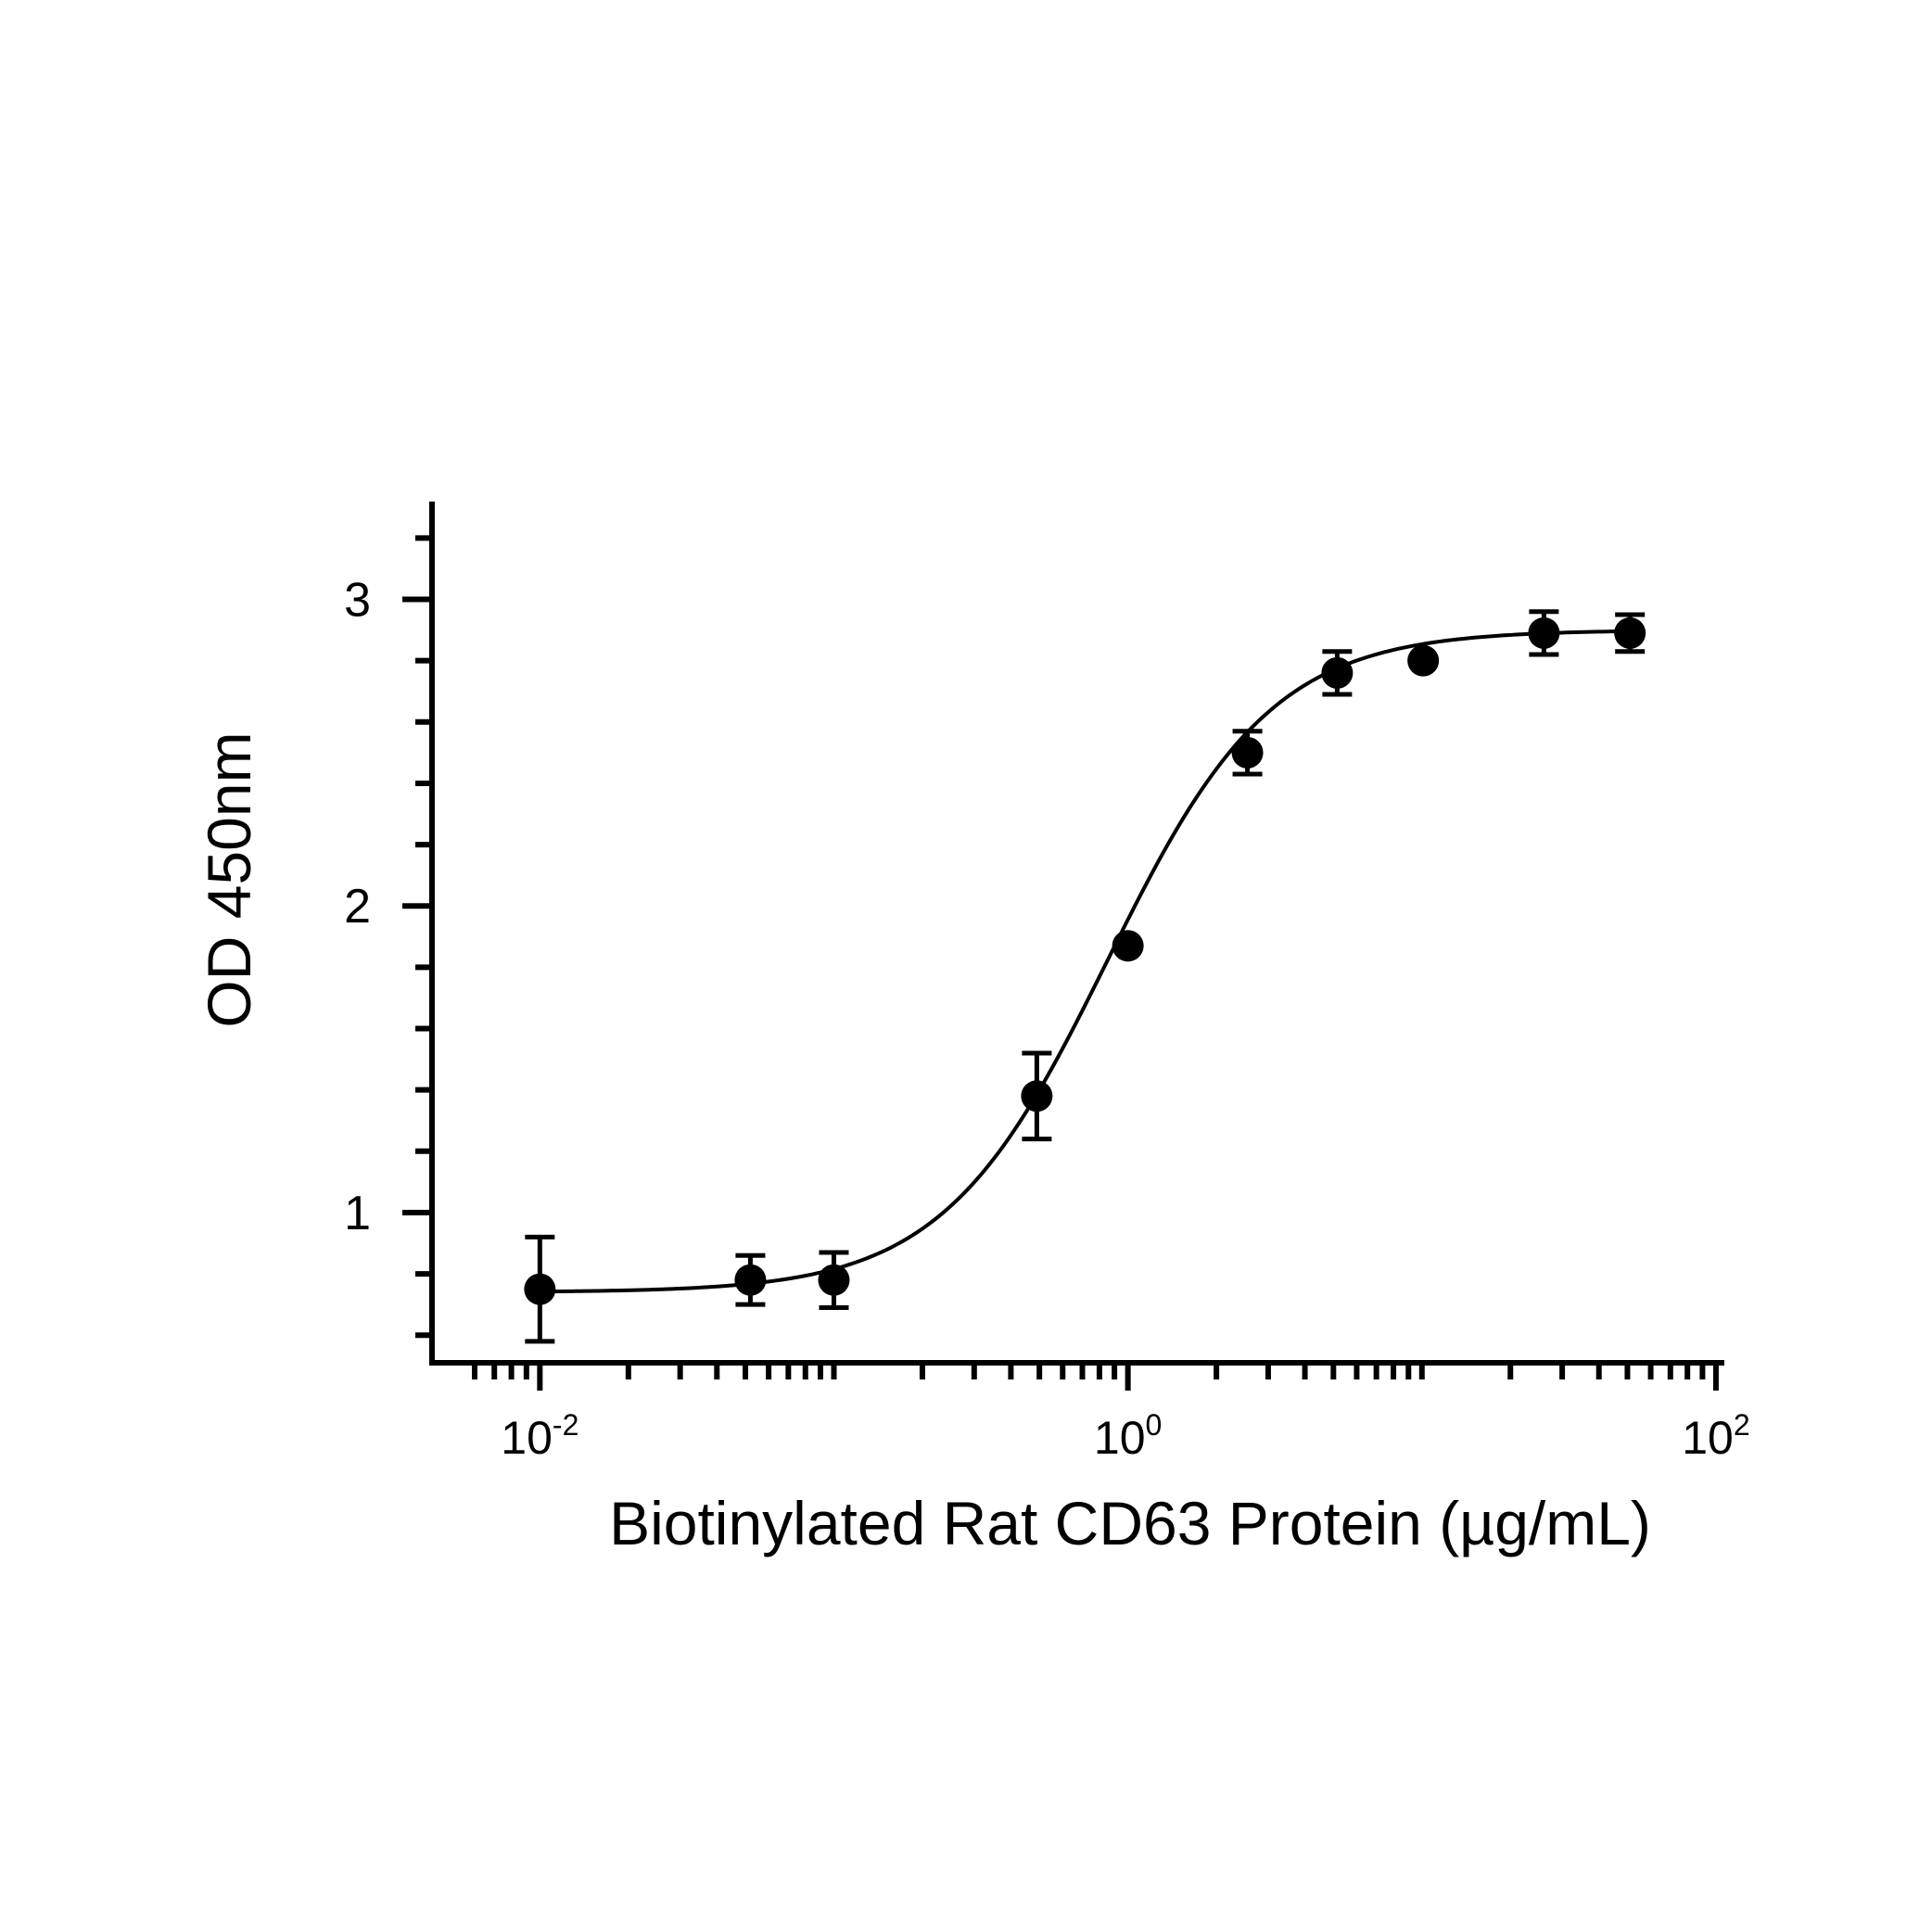  I want to click on x-axis-label: Biotinylated Rat CD63 Protein (µg/mL), so click(1130, 1523).